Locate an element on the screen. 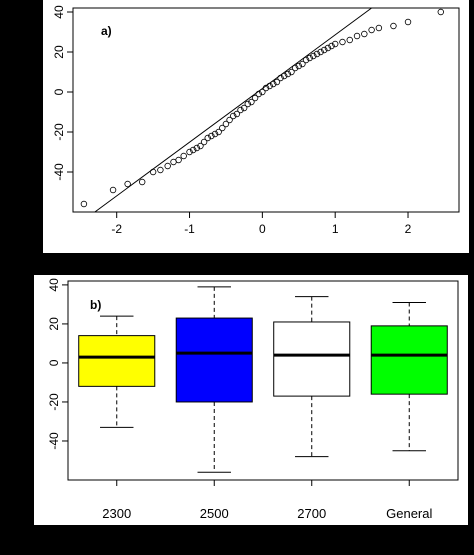 The width and height of the screenshot is (474, 555). x-category-label: General is located at coordinates (409, 513).